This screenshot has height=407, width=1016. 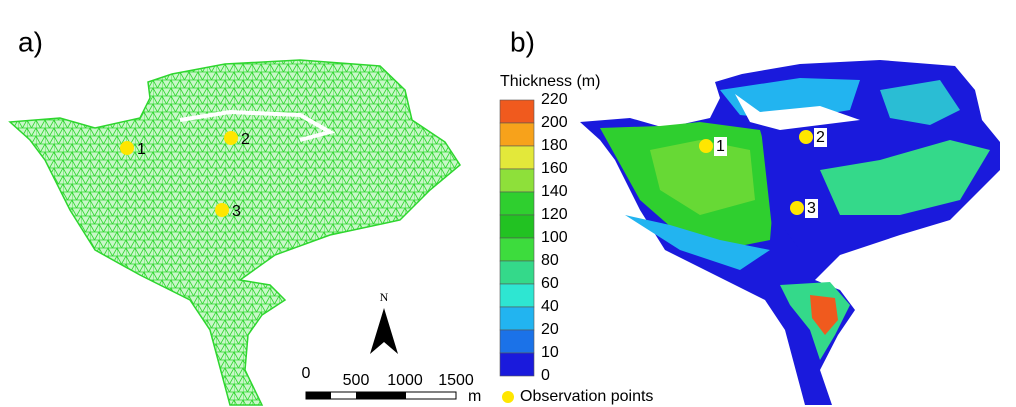 I want to click on scale-bar, so click(x=381, y=395).